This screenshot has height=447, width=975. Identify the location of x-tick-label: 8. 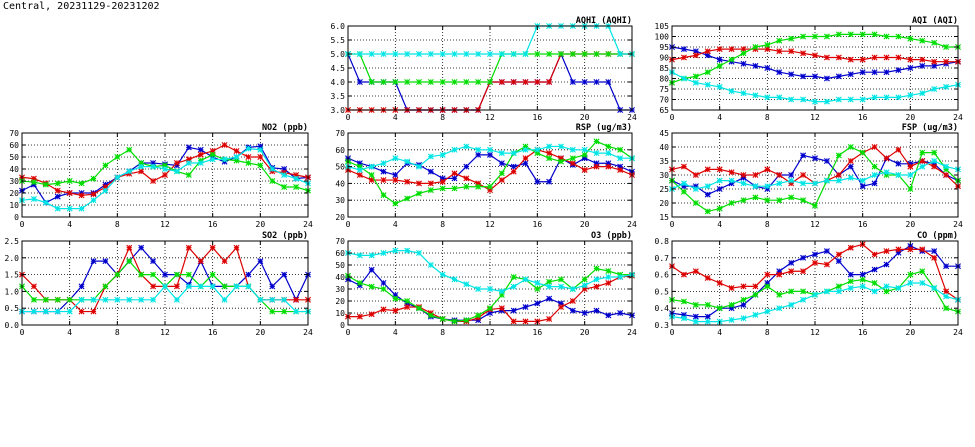
(442, 332).